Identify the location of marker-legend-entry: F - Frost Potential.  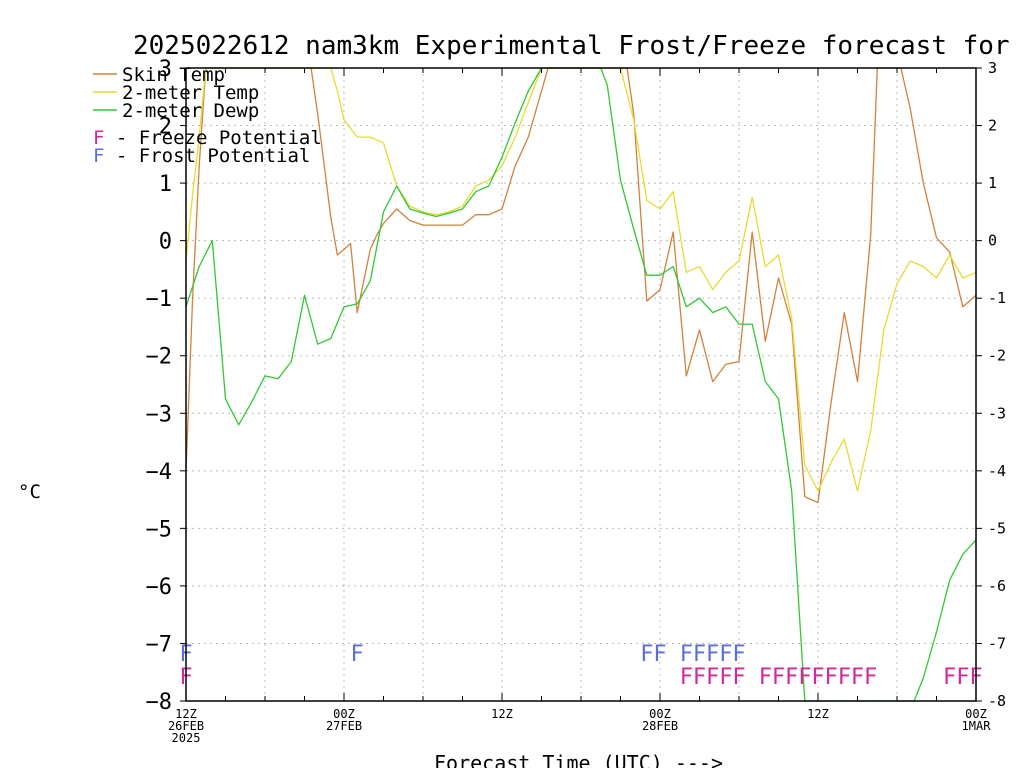
(201, 156).